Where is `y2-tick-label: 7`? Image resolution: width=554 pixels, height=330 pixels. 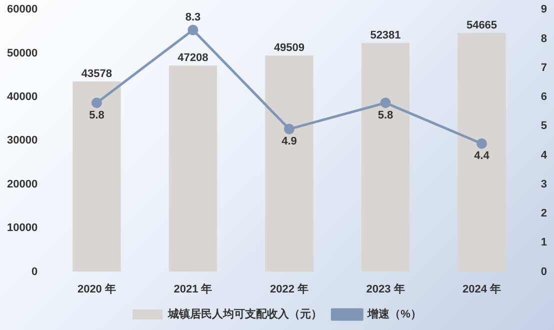 y2-tick-label: 7 is located at coordinates (544, 68).